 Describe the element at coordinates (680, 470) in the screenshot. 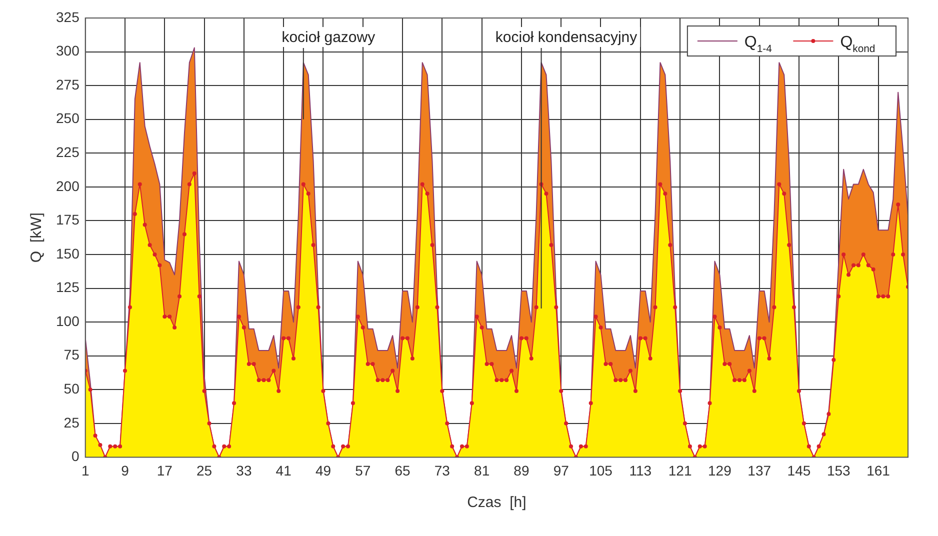

I see `x-tick-label: 121` at that location.